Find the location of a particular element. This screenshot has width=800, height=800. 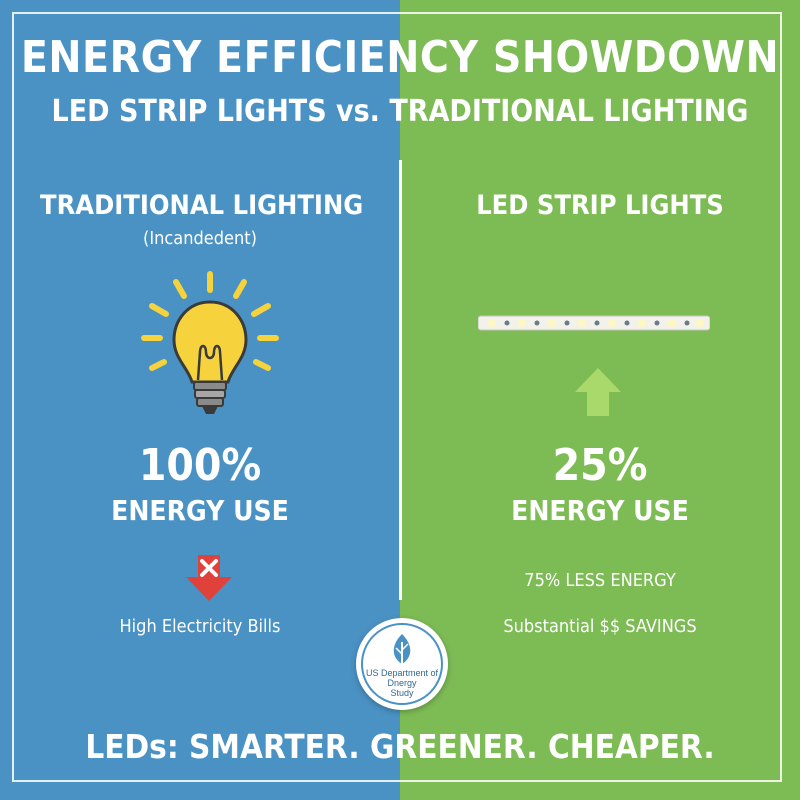

red-down-arrow-x-icon is located at coordinates (209, 578).